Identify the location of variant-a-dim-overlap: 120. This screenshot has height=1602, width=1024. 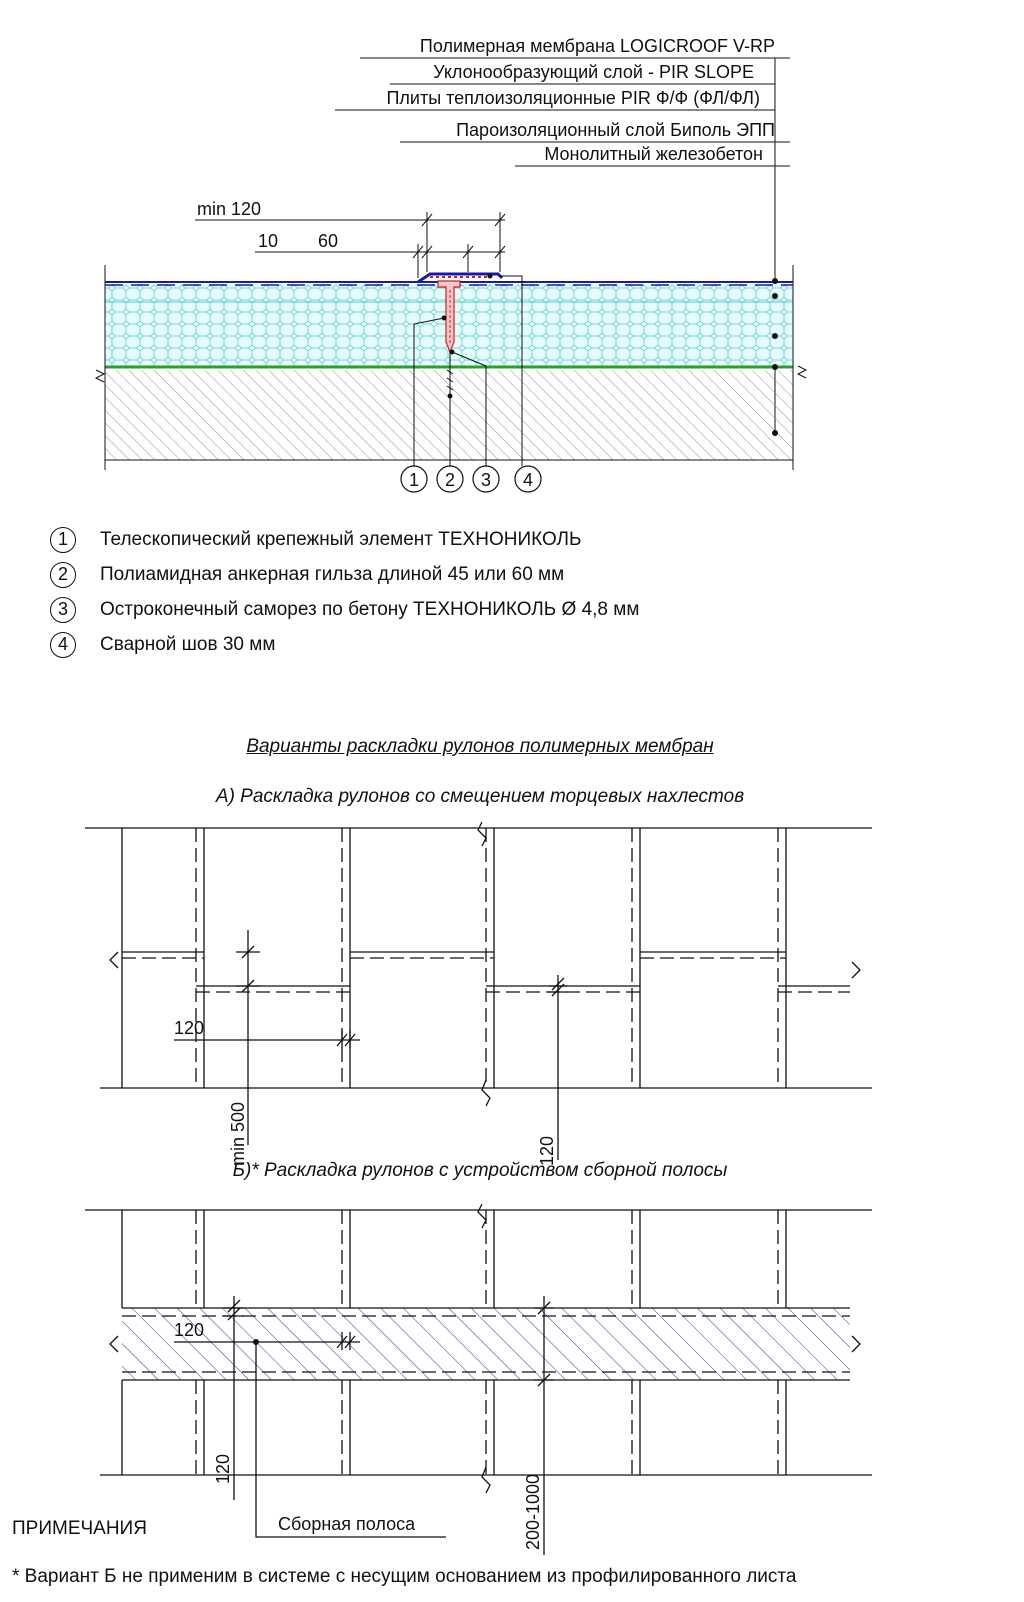
(189, 1028).